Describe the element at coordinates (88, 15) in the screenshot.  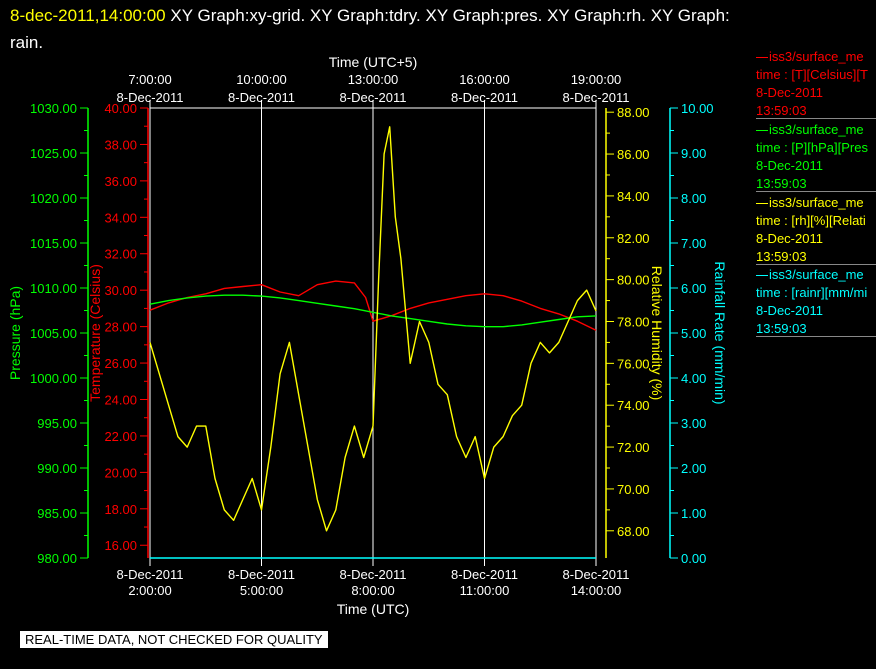
I see `header-timestamp: 8-dec-2011,14:00:00` at that location.